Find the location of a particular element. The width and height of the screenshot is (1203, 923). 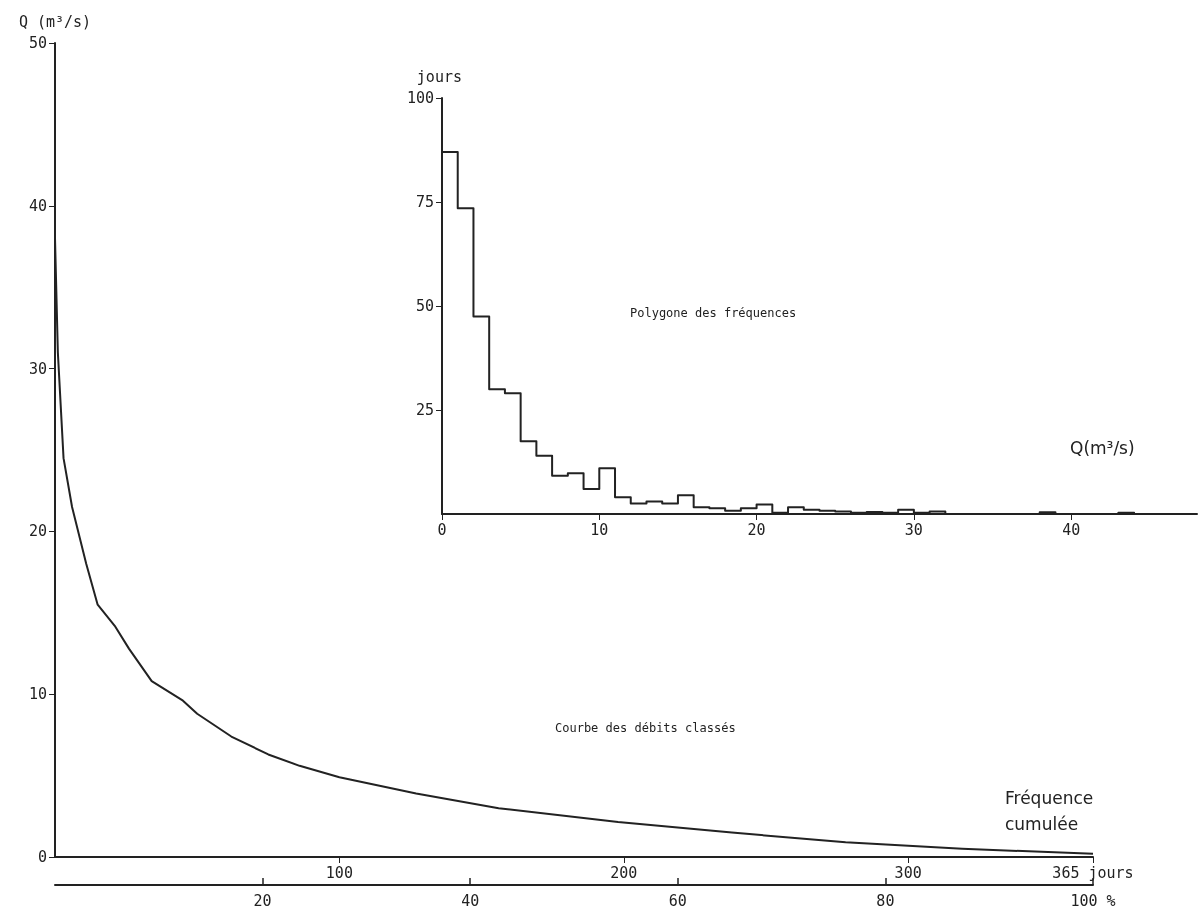

y-axis-title: jours is located at coordinates (439, 76).